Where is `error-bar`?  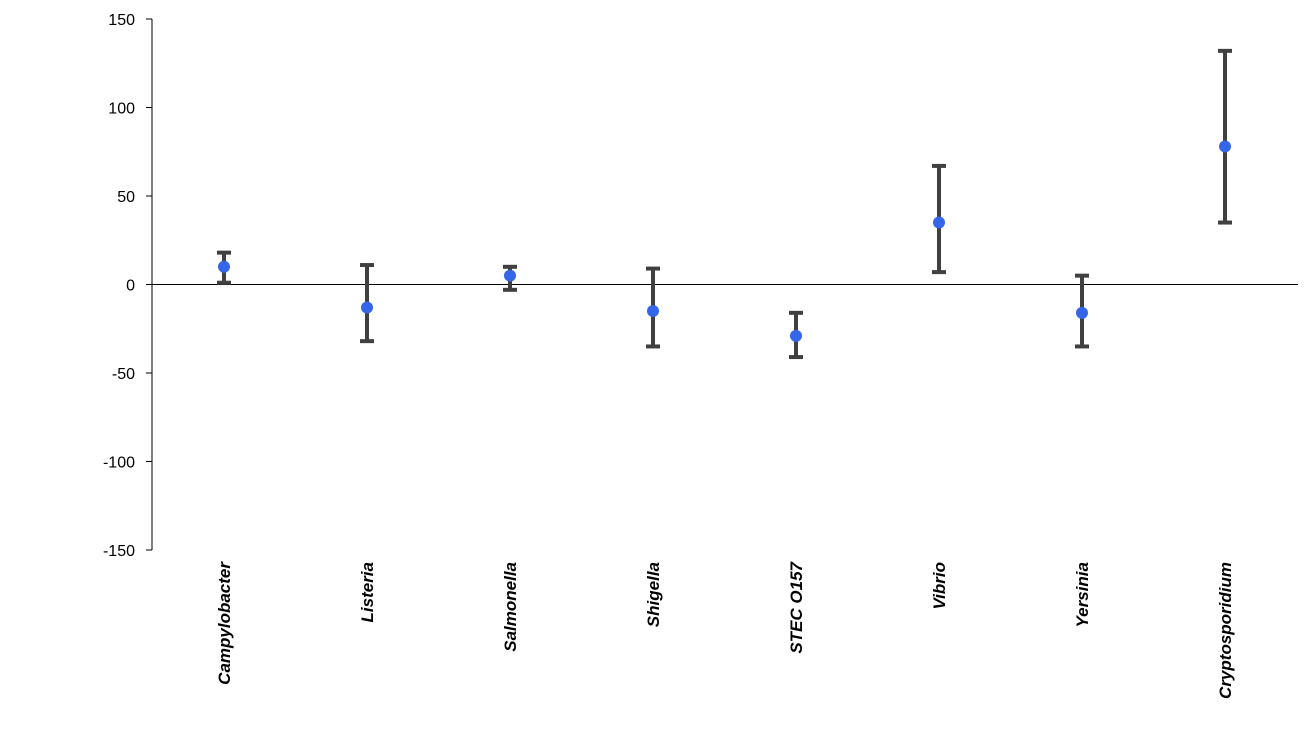
error-bar is located at coordinates (1225, 136).